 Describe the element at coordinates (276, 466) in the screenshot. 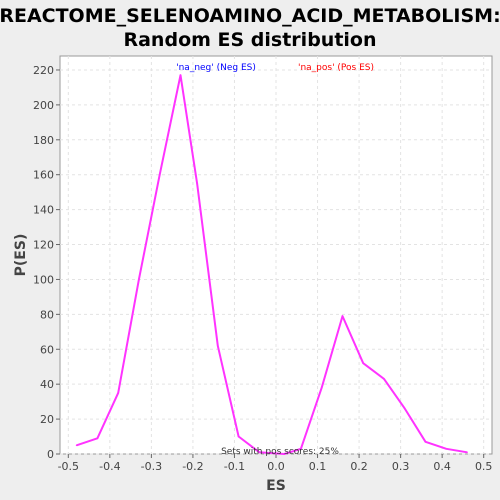

I see `x-tick-label: 0.0` at that location.